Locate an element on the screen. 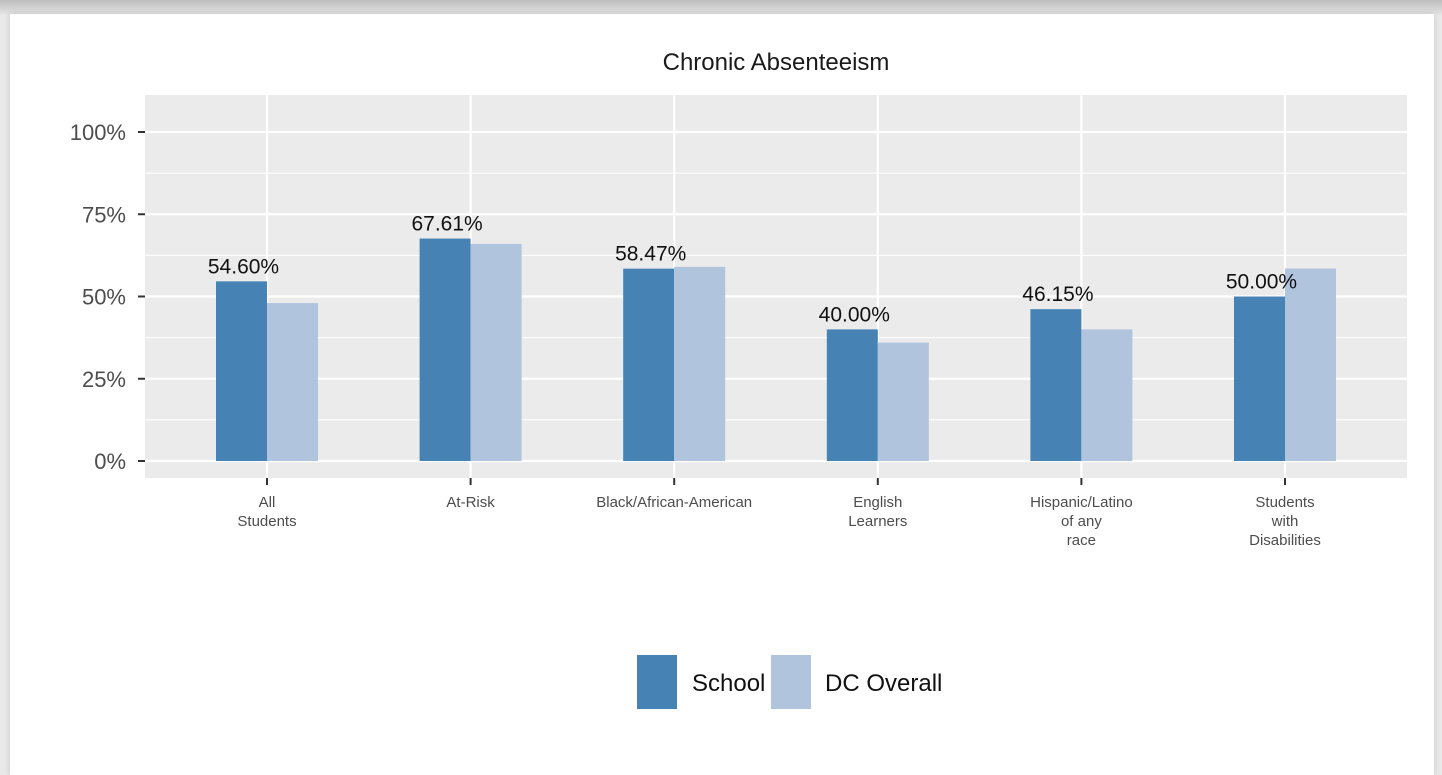 The width and height of the screenshot is (1442, 775). bar-value-label: 40.00% is located at coordinates (854, 314).